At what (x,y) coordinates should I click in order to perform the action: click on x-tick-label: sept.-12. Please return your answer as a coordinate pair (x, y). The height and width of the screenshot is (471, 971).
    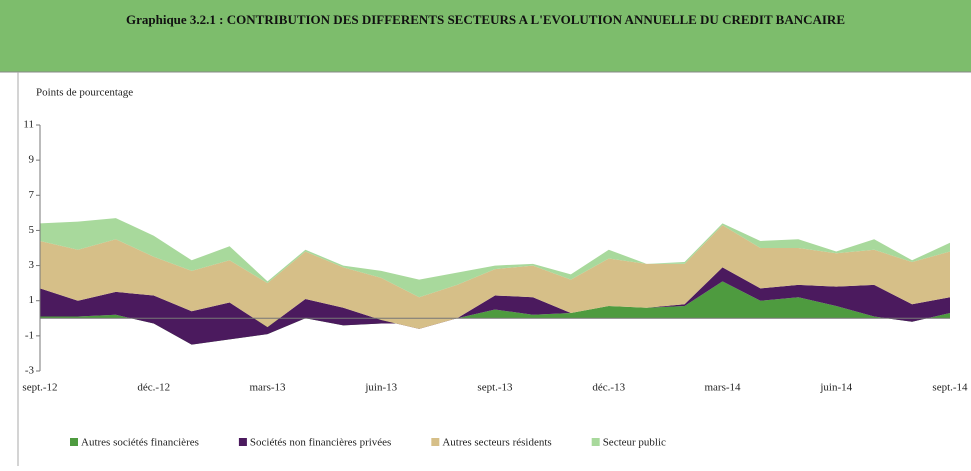
    Looking at the image, I should click on (39, 388).